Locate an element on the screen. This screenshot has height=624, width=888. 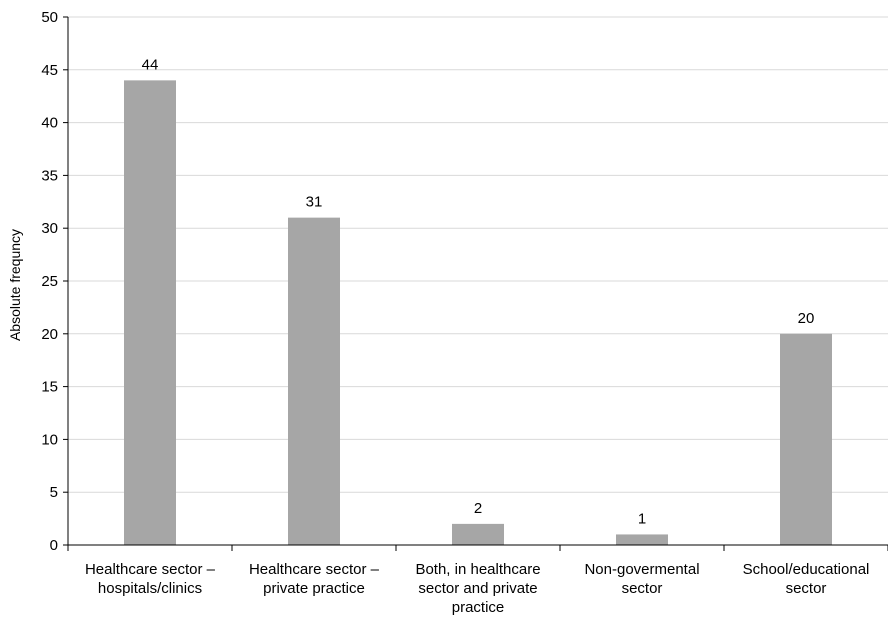
x-category-label: Non-govermental sector is located at coordinates (641, 579).